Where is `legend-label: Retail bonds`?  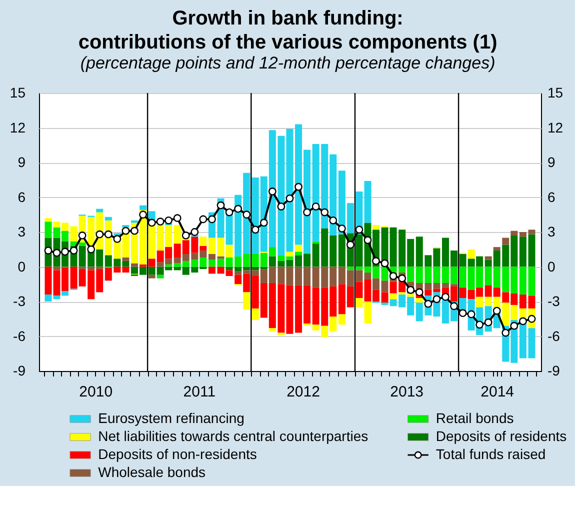
legend-label: Retail bonds is located at coordinates (475, 418).